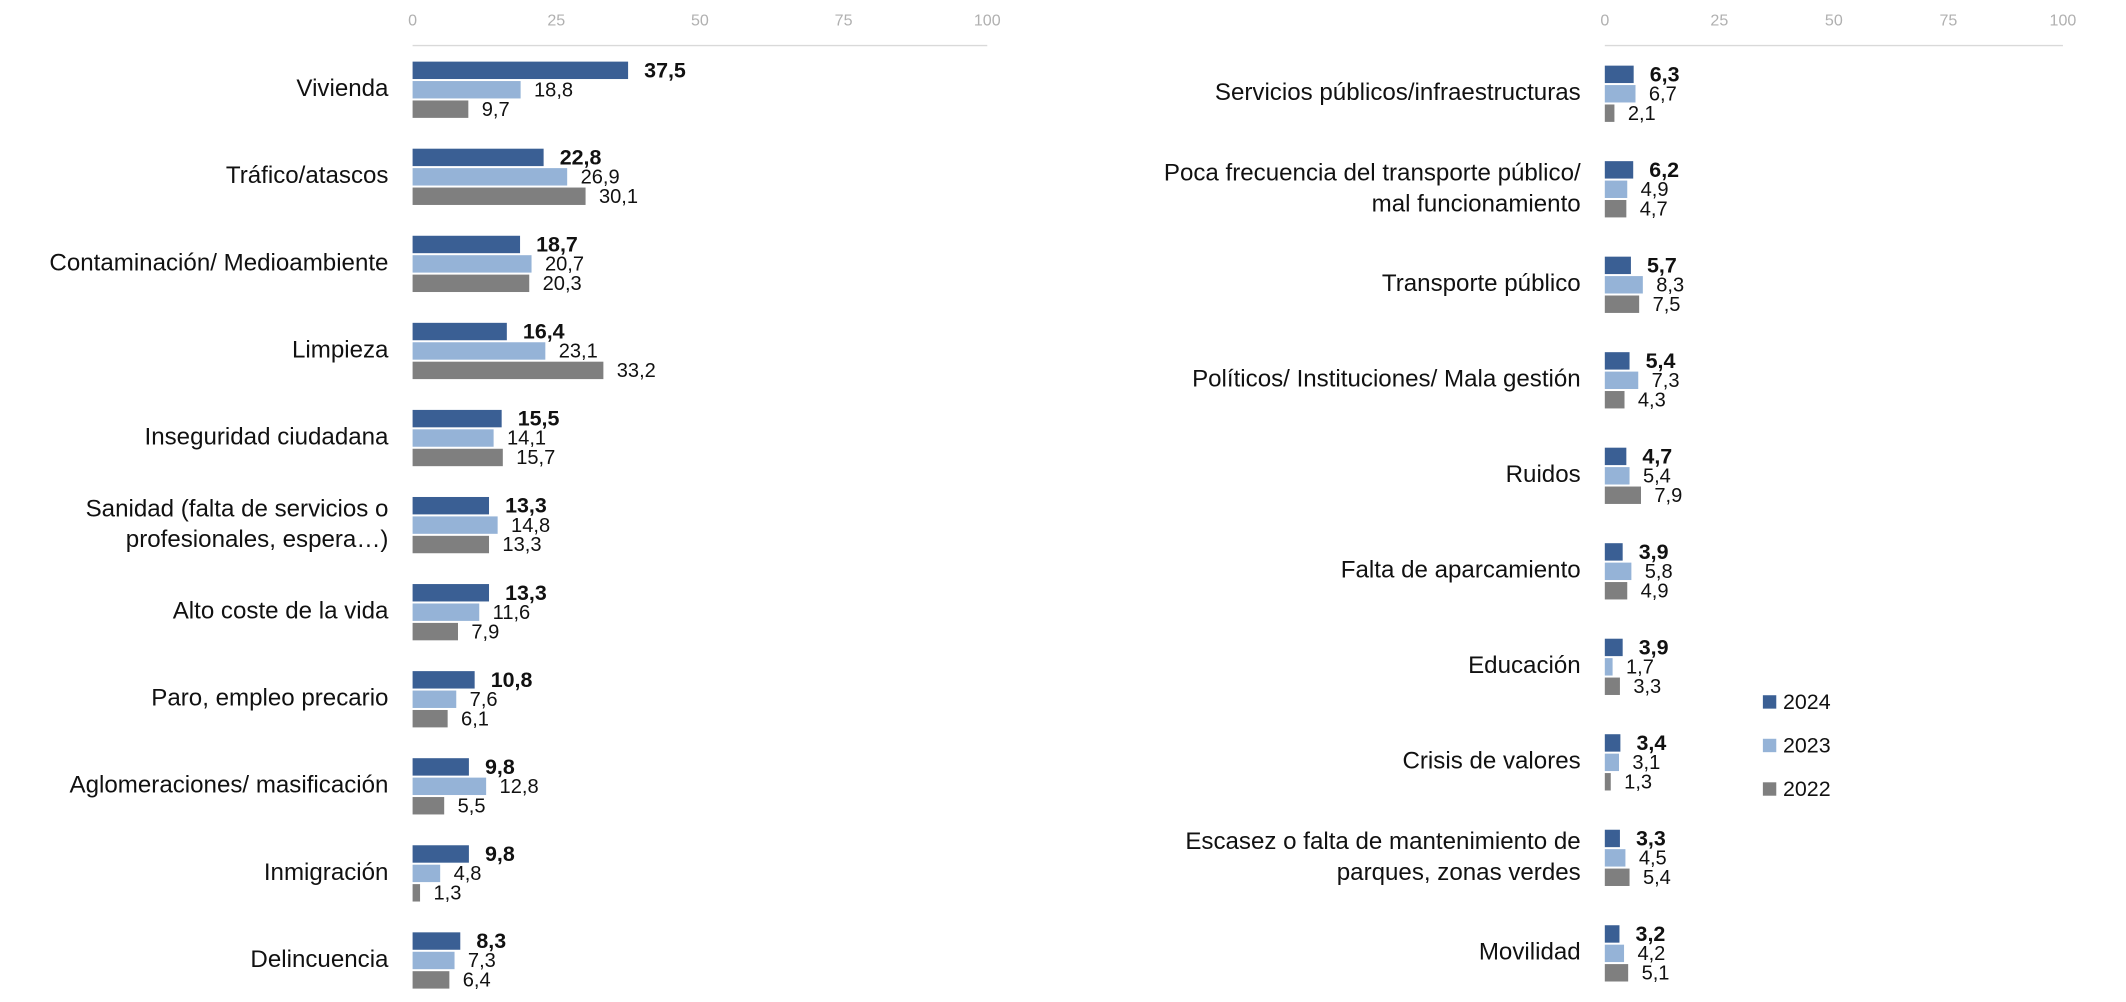 The image size is (2126, 1002). I want to click on category-label: Alto coste de la vida, so click(281, 611).